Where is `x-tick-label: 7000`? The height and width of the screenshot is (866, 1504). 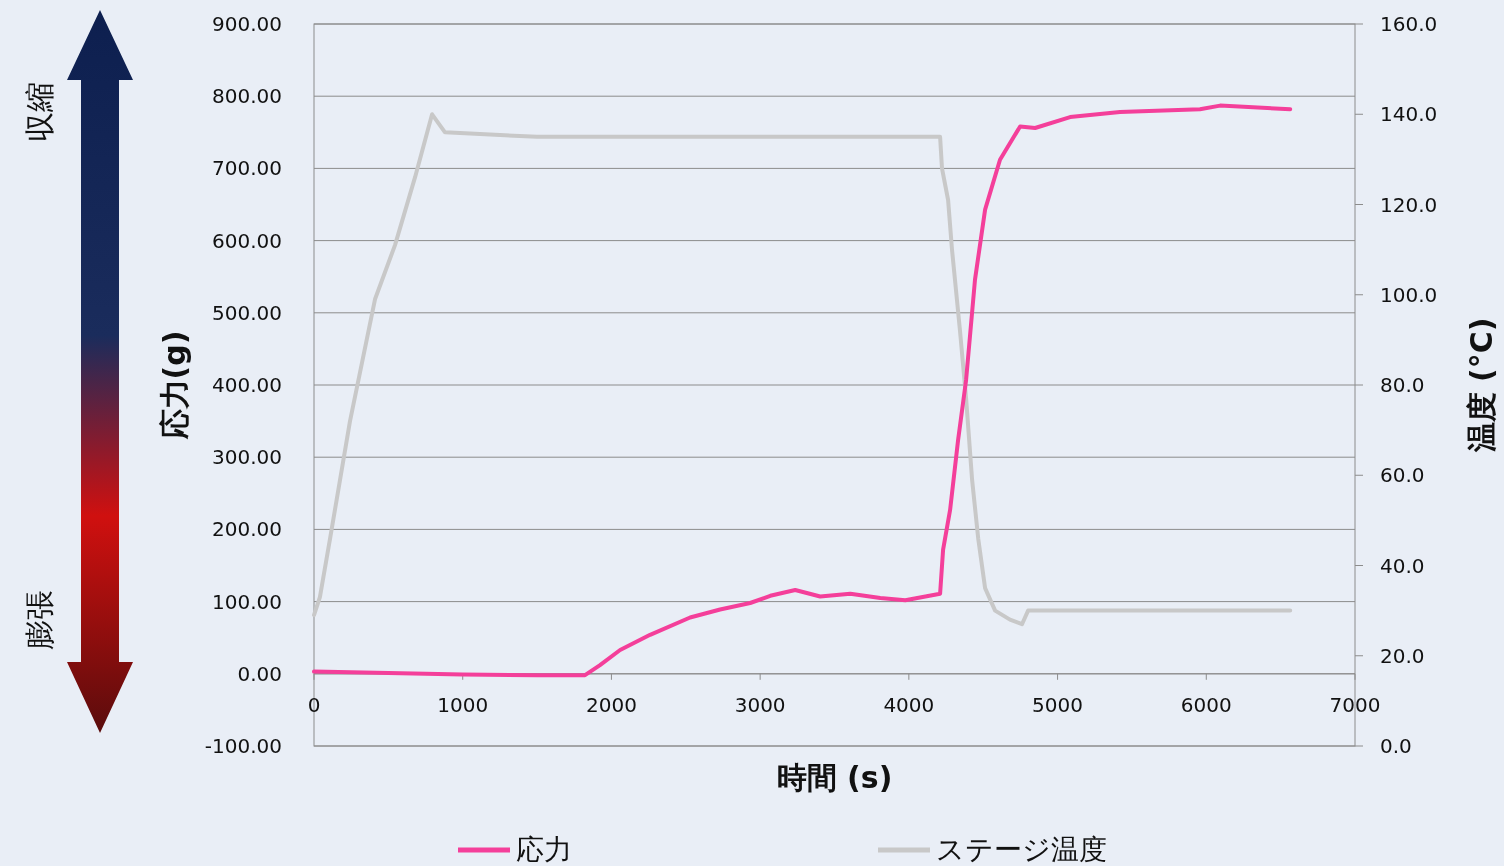
x-tick-label: 7000 is located at coordinates (1355, 704).